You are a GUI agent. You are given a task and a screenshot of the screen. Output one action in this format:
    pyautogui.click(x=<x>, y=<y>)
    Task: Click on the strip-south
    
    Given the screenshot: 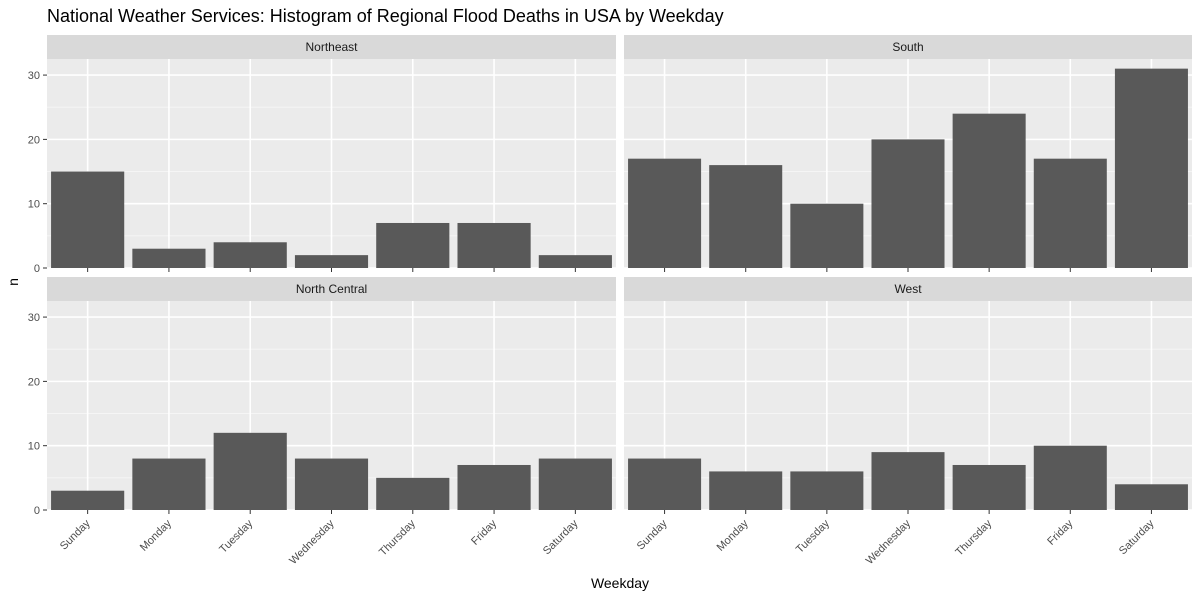 What is the action you would take?
    pyautogui.click(x=908, y=47)
    